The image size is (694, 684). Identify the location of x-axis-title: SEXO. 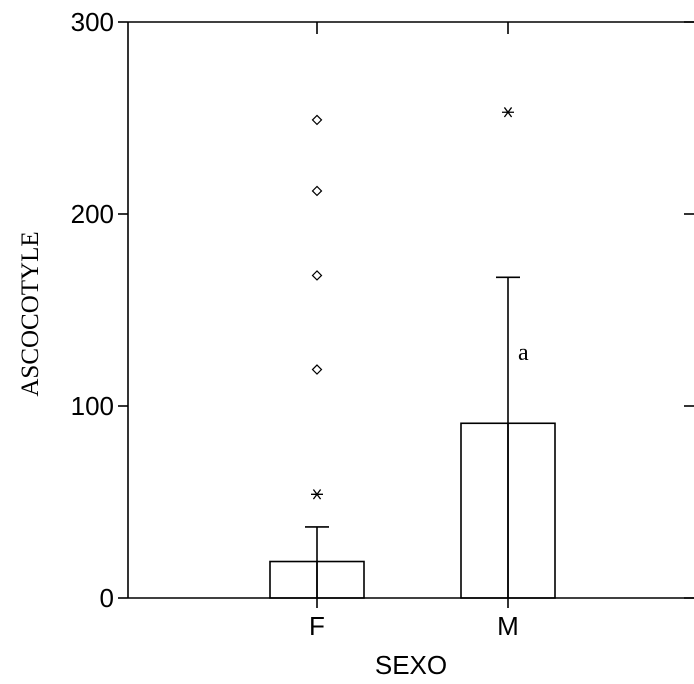
(411, 665).